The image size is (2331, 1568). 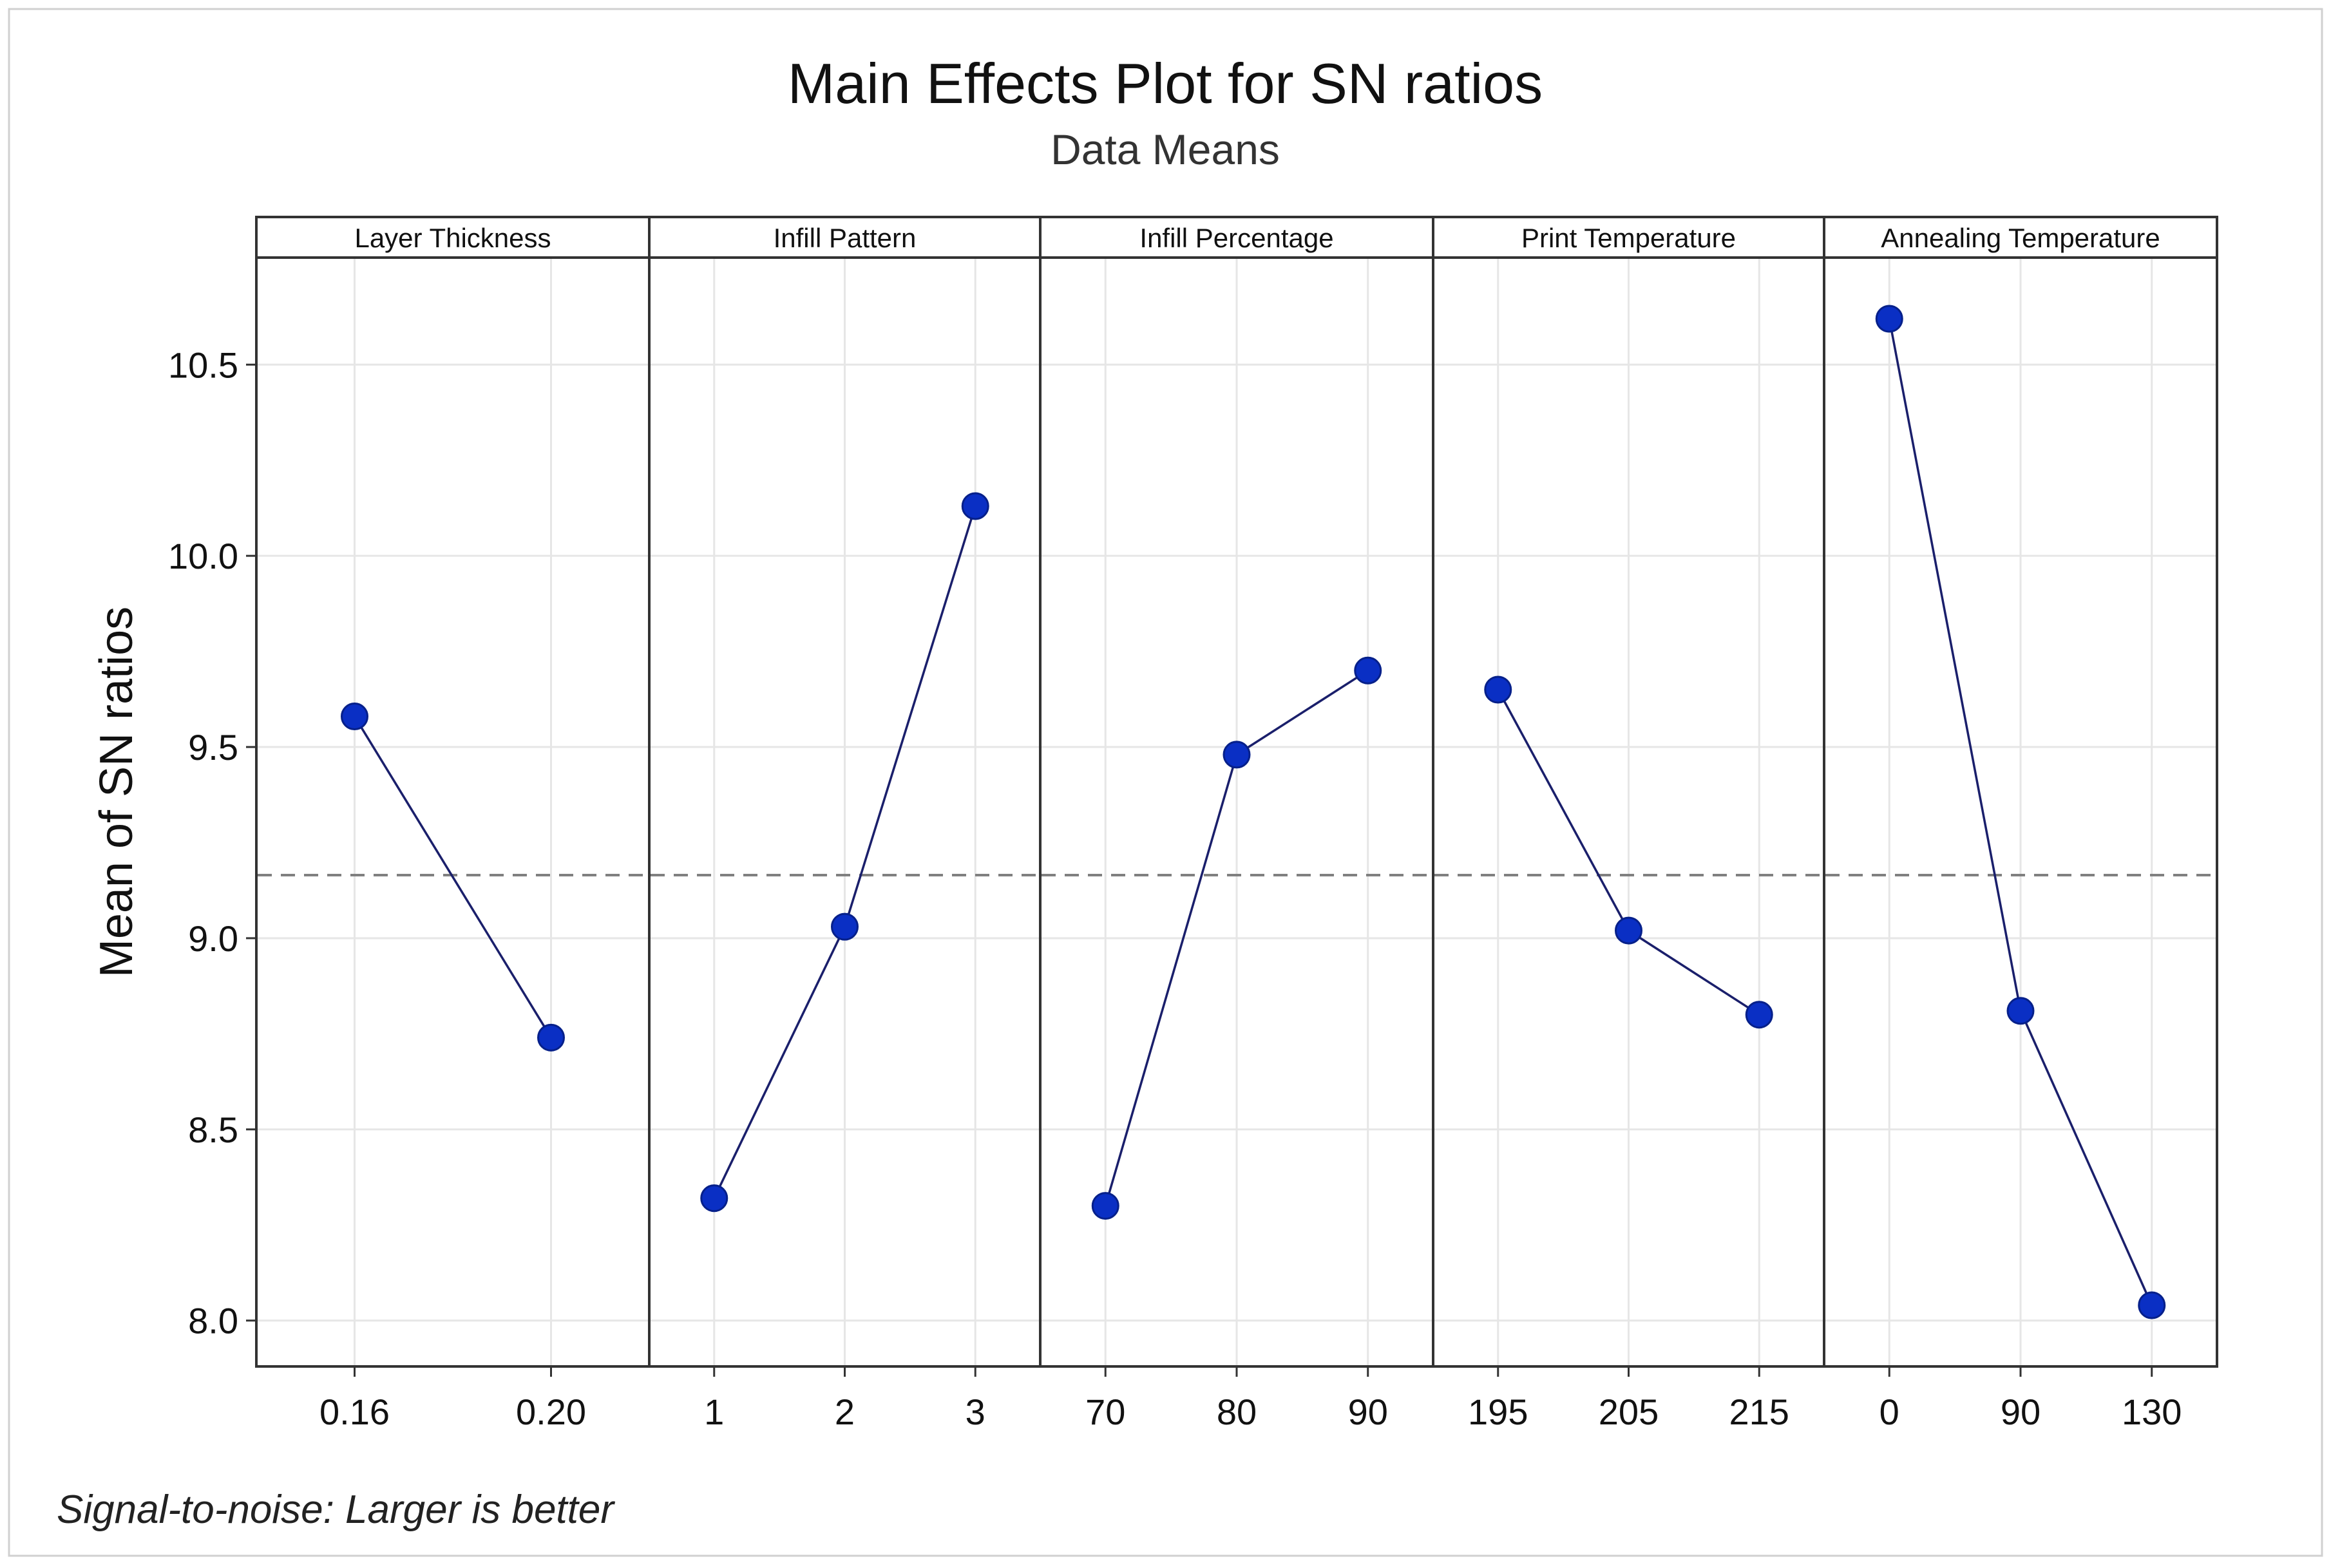 I want to click on y-tick-label: 8.0, so click(x=213, y=1321).